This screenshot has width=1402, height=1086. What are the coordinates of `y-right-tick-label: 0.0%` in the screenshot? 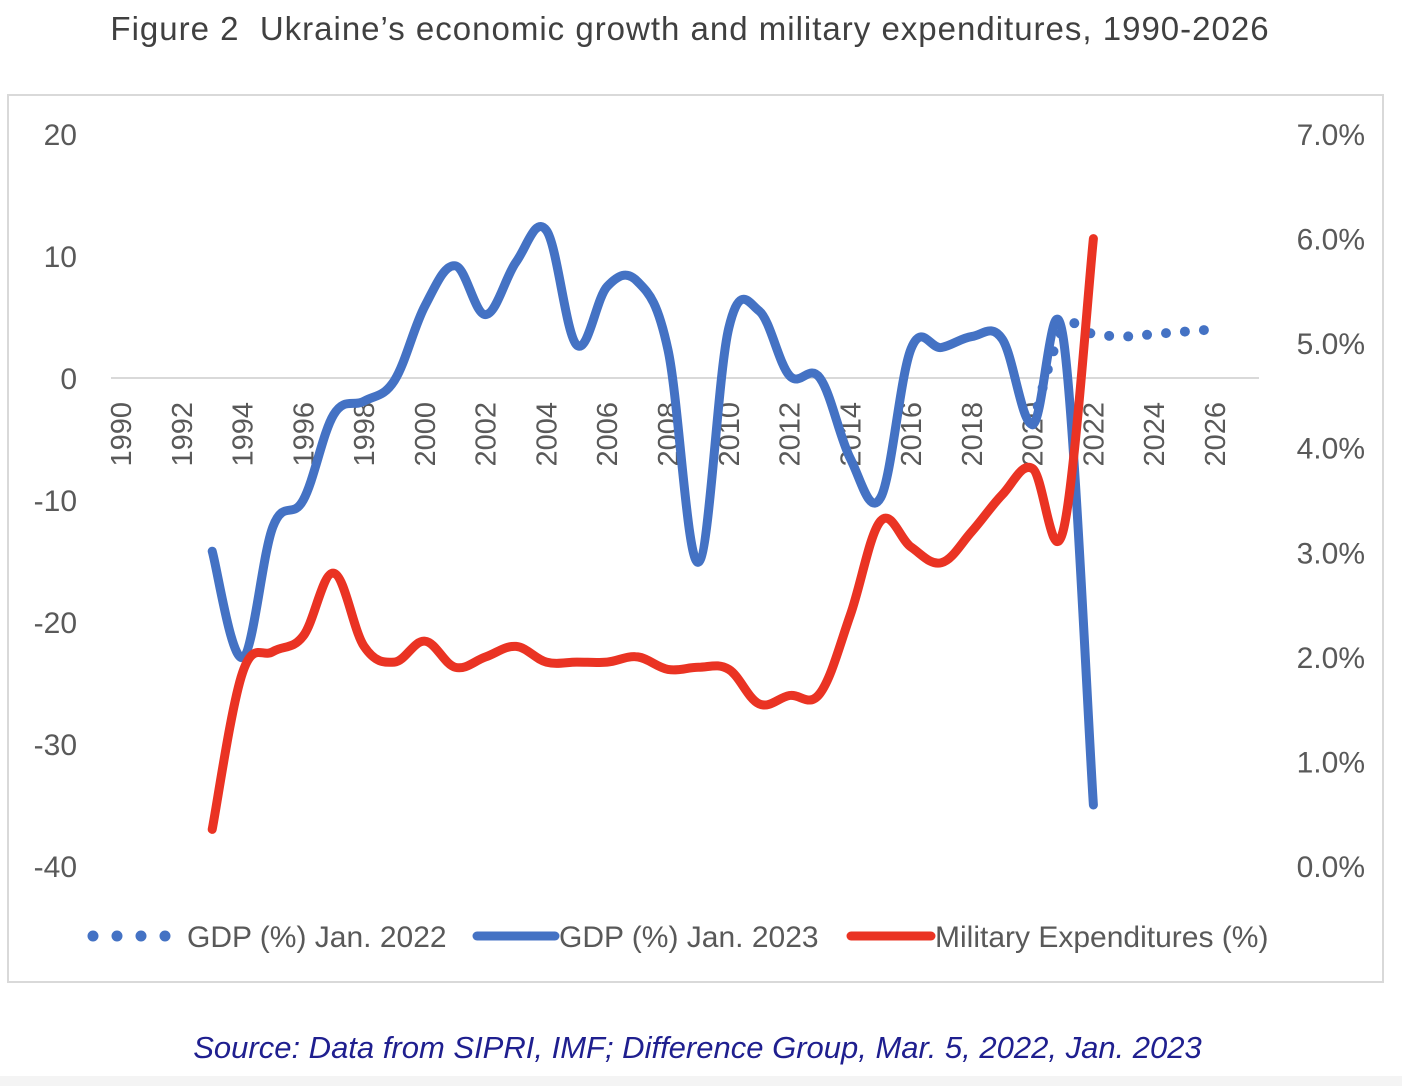 It's located at (1331, 867).